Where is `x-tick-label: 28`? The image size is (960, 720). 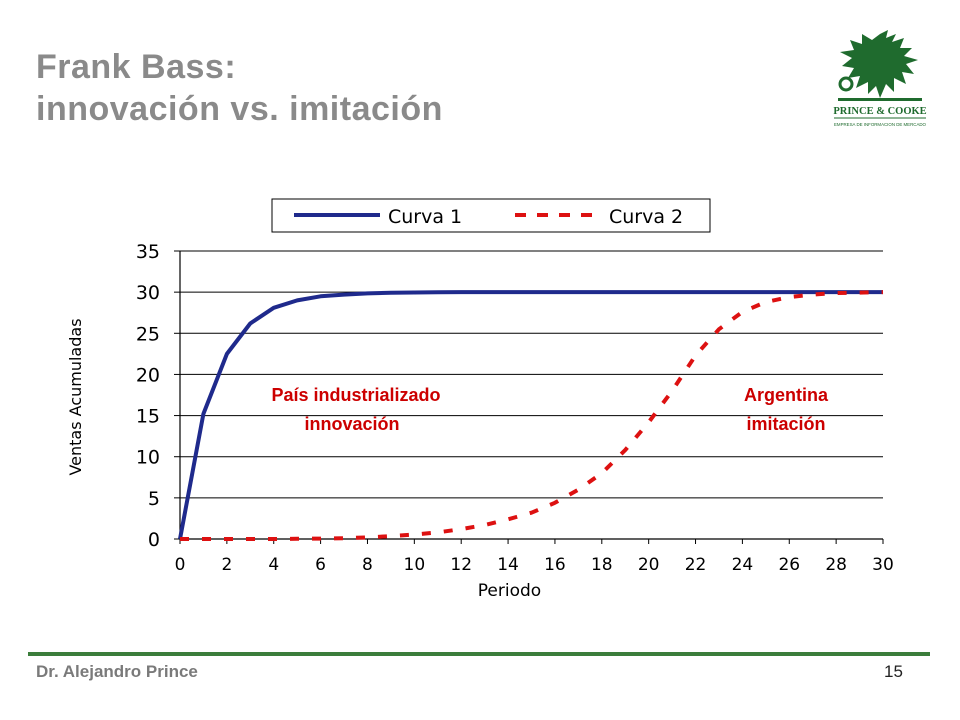 x-tick-label: 28 is located at coordinates (836, 565).